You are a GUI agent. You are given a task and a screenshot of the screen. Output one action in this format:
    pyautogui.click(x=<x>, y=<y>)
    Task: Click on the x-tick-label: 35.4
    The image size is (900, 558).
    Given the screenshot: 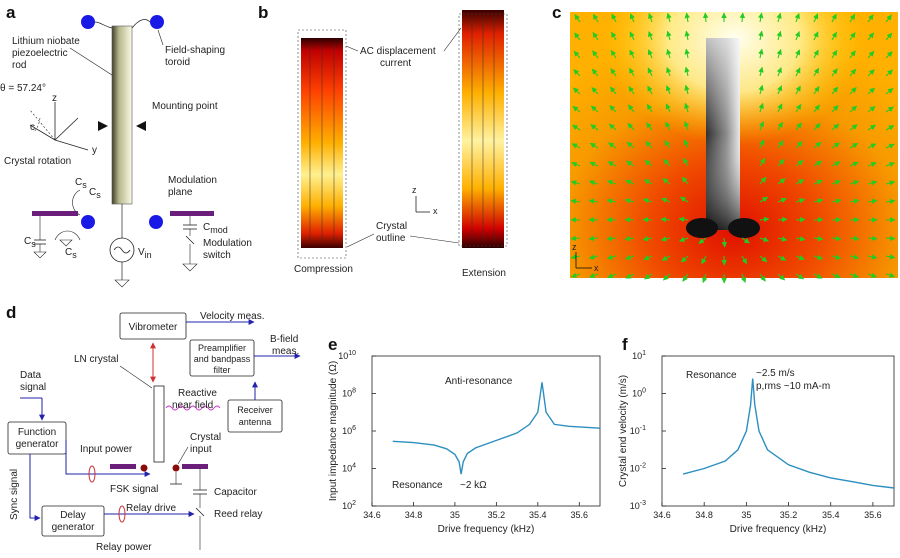 What is the action you would take?
    pyautogui.click(x=831, y=515)
    